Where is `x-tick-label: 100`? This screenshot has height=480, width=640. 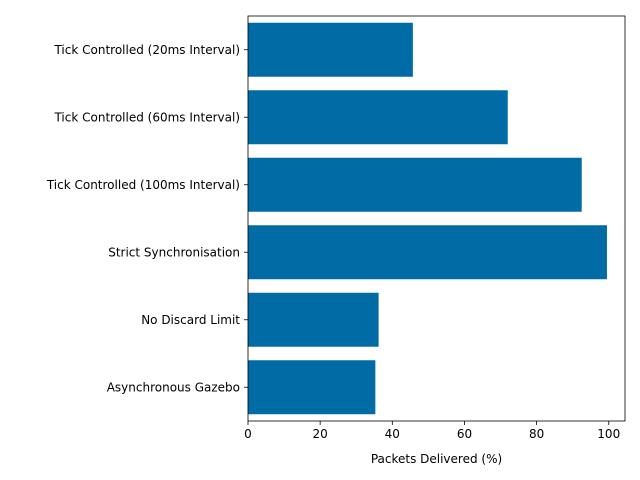 x-tick-label: 100 is located at coordinates (608, 434).